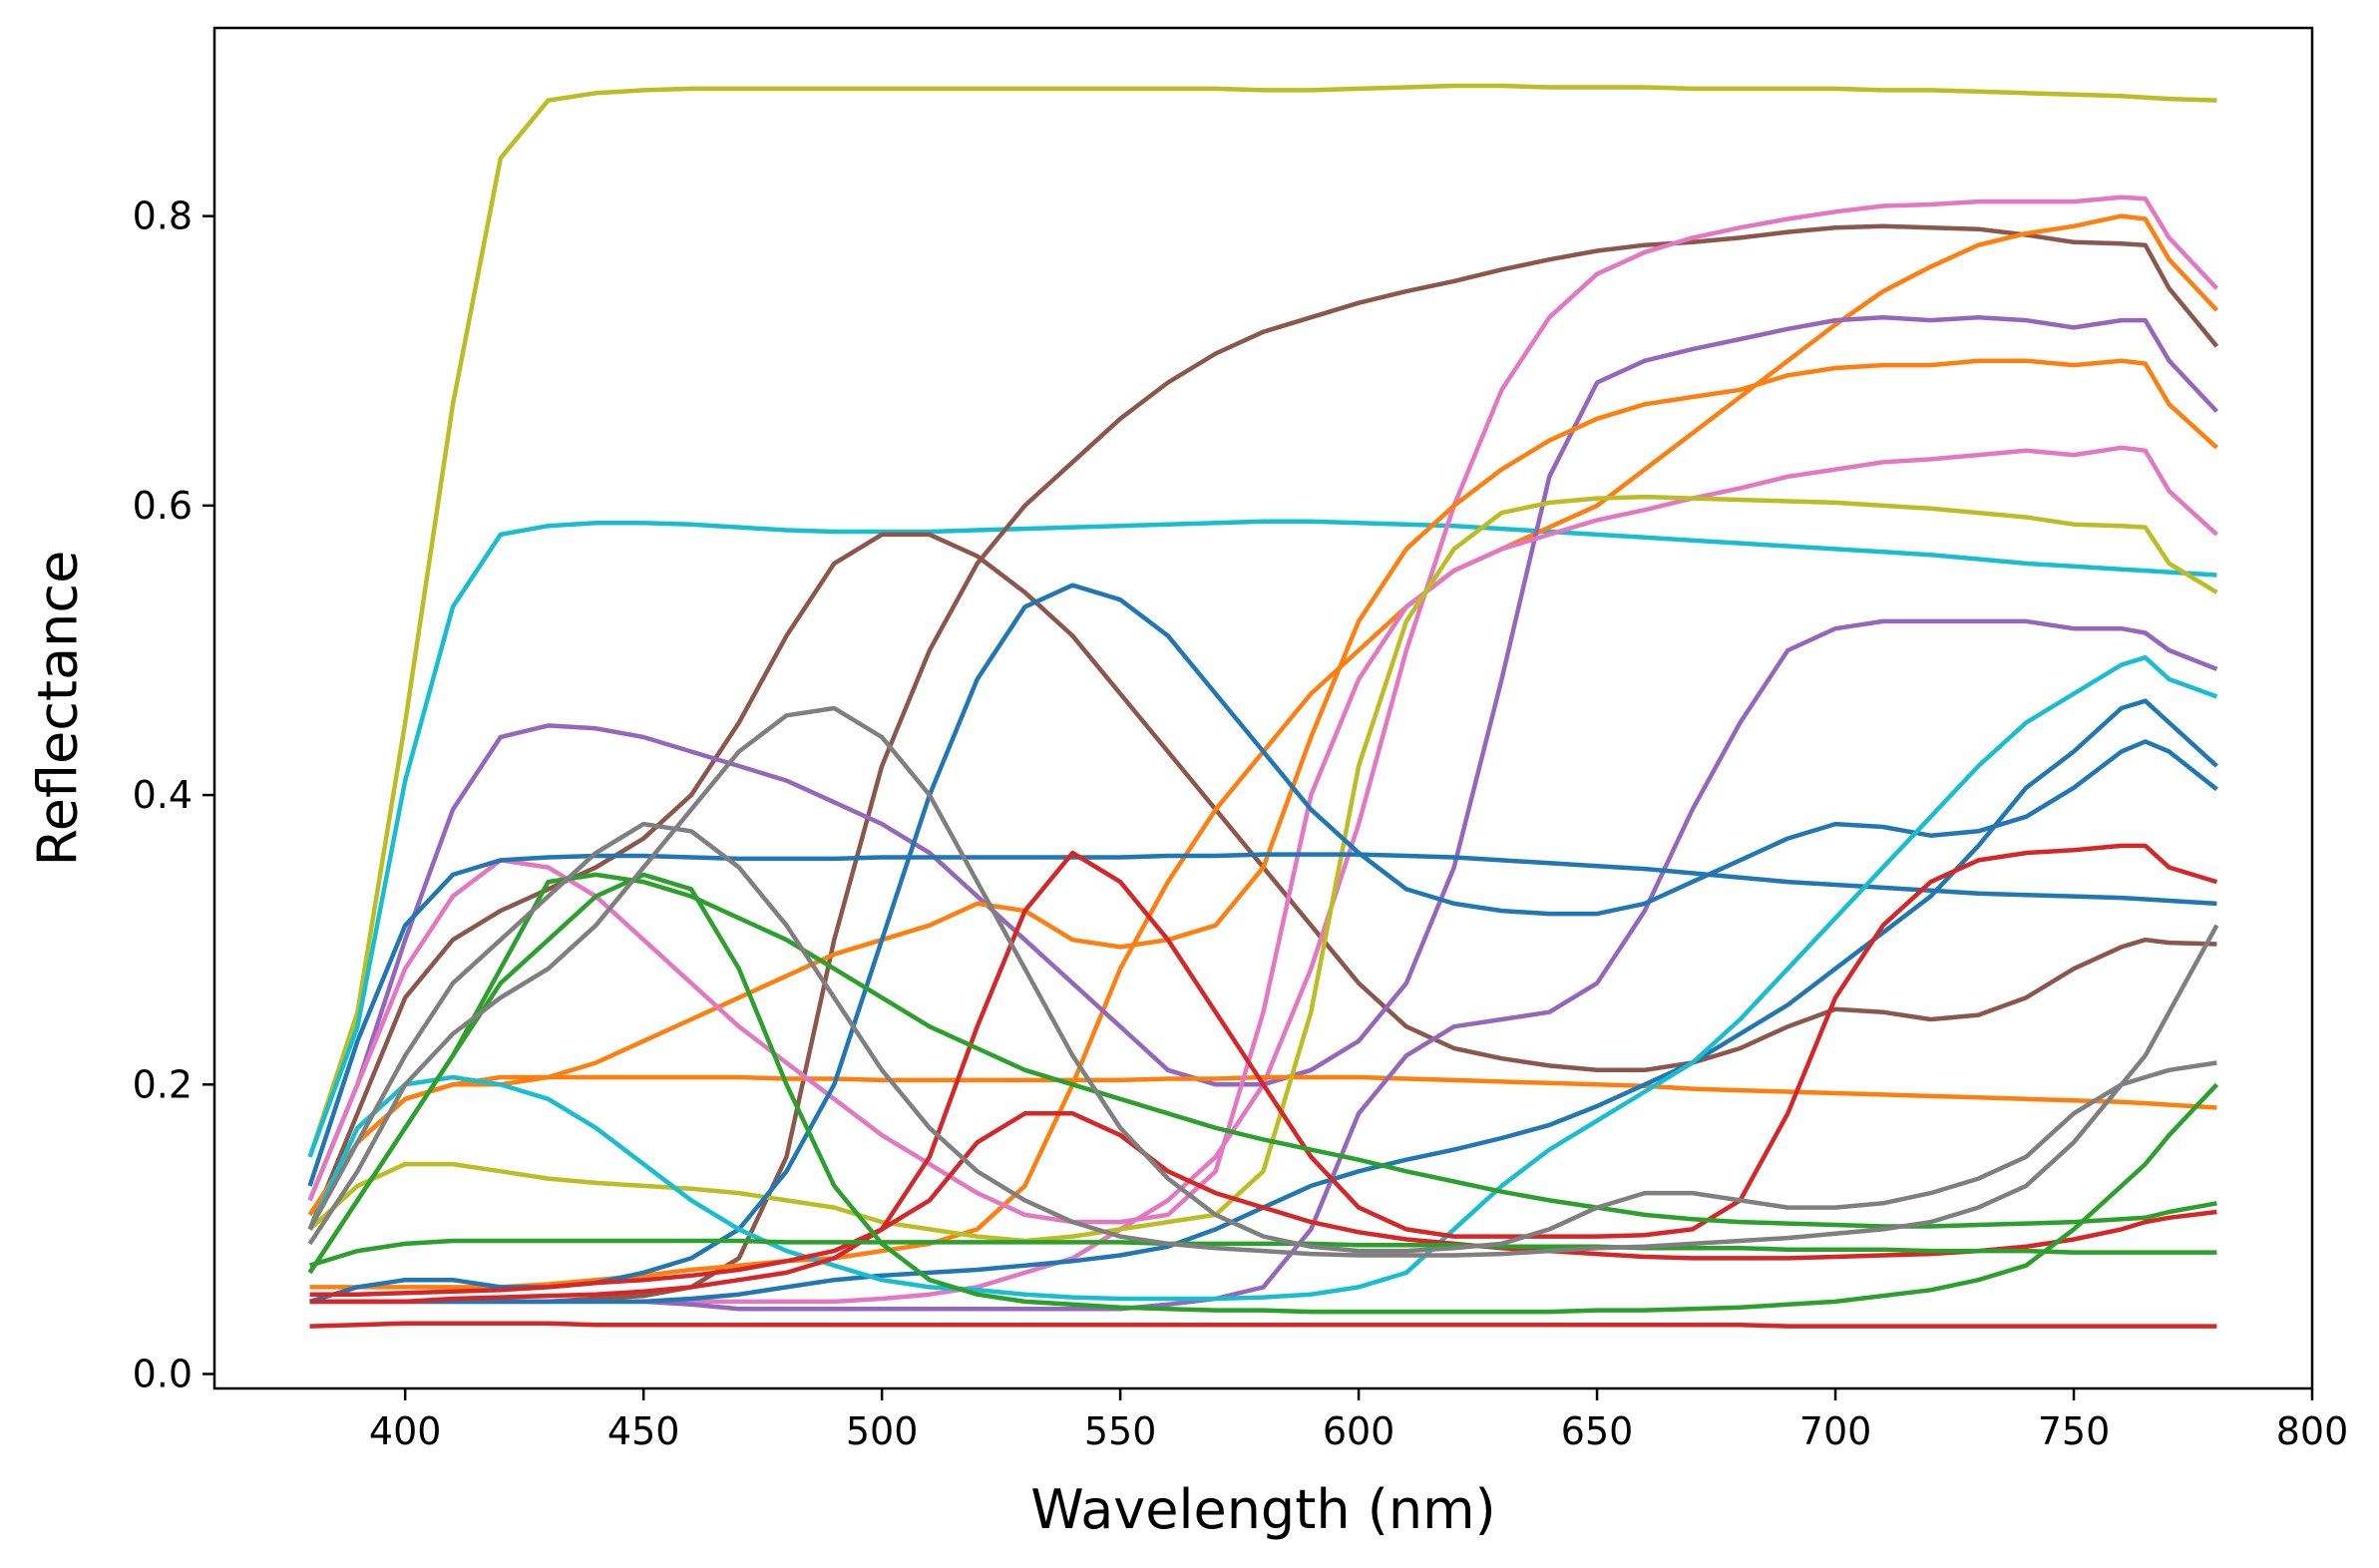  Describe the element at coordinates (163, 1084) in the screenshot. I see `y-tick-label: 0.2` at that location.